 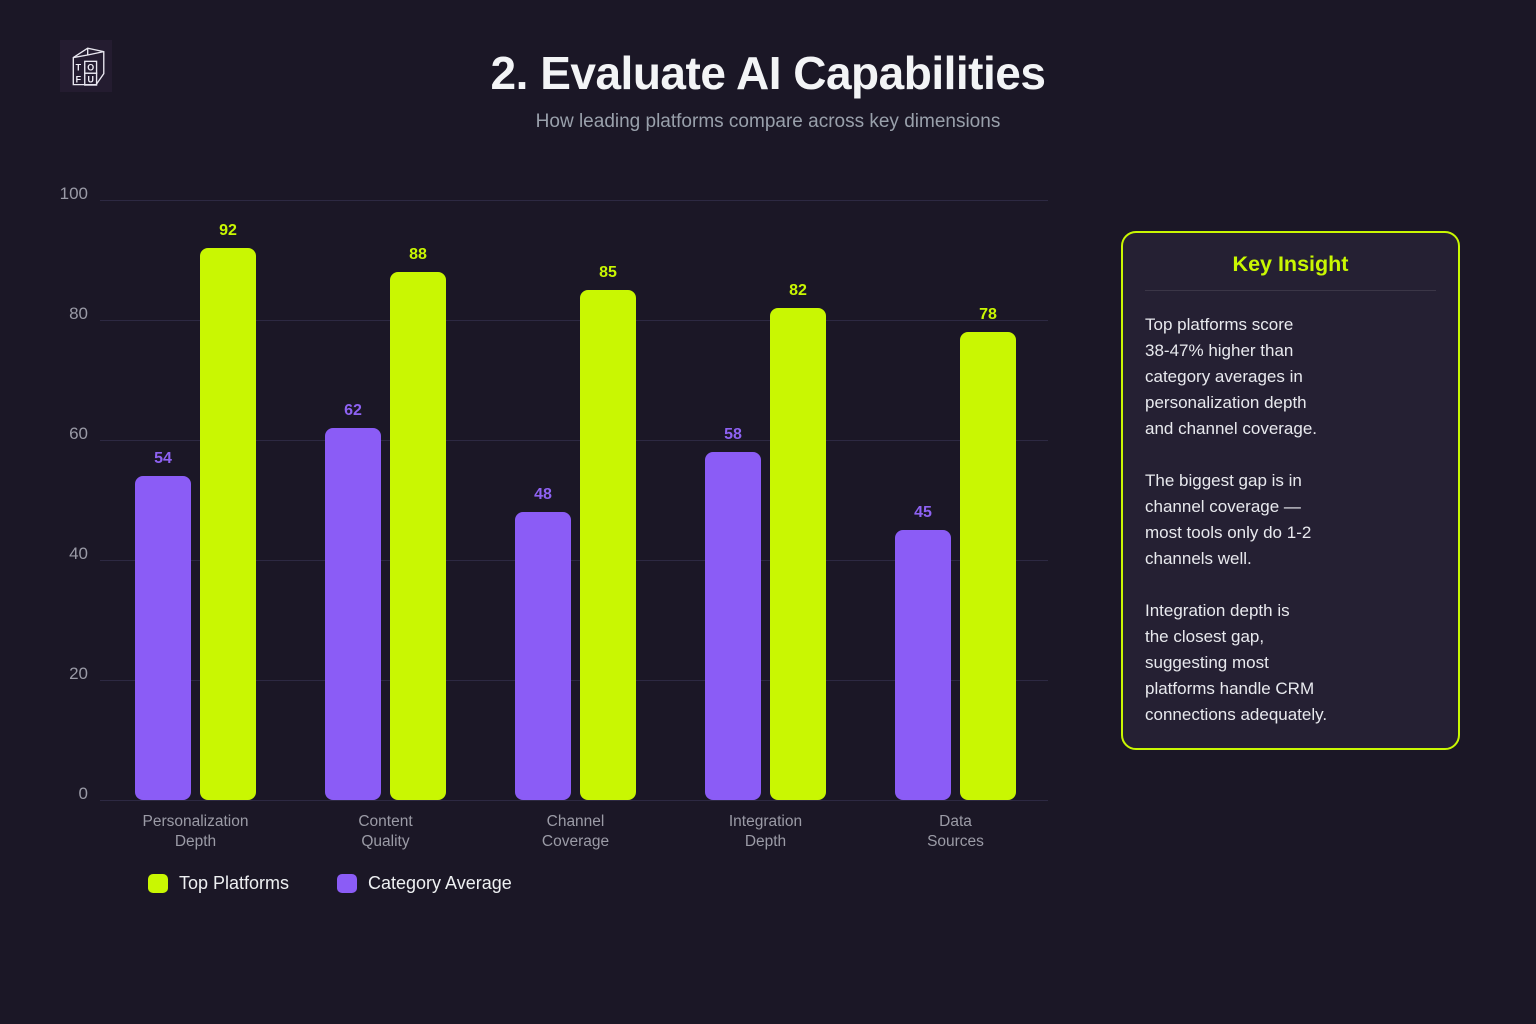 I want to click on bar-value-label: 58, so click(x=733, y=434).